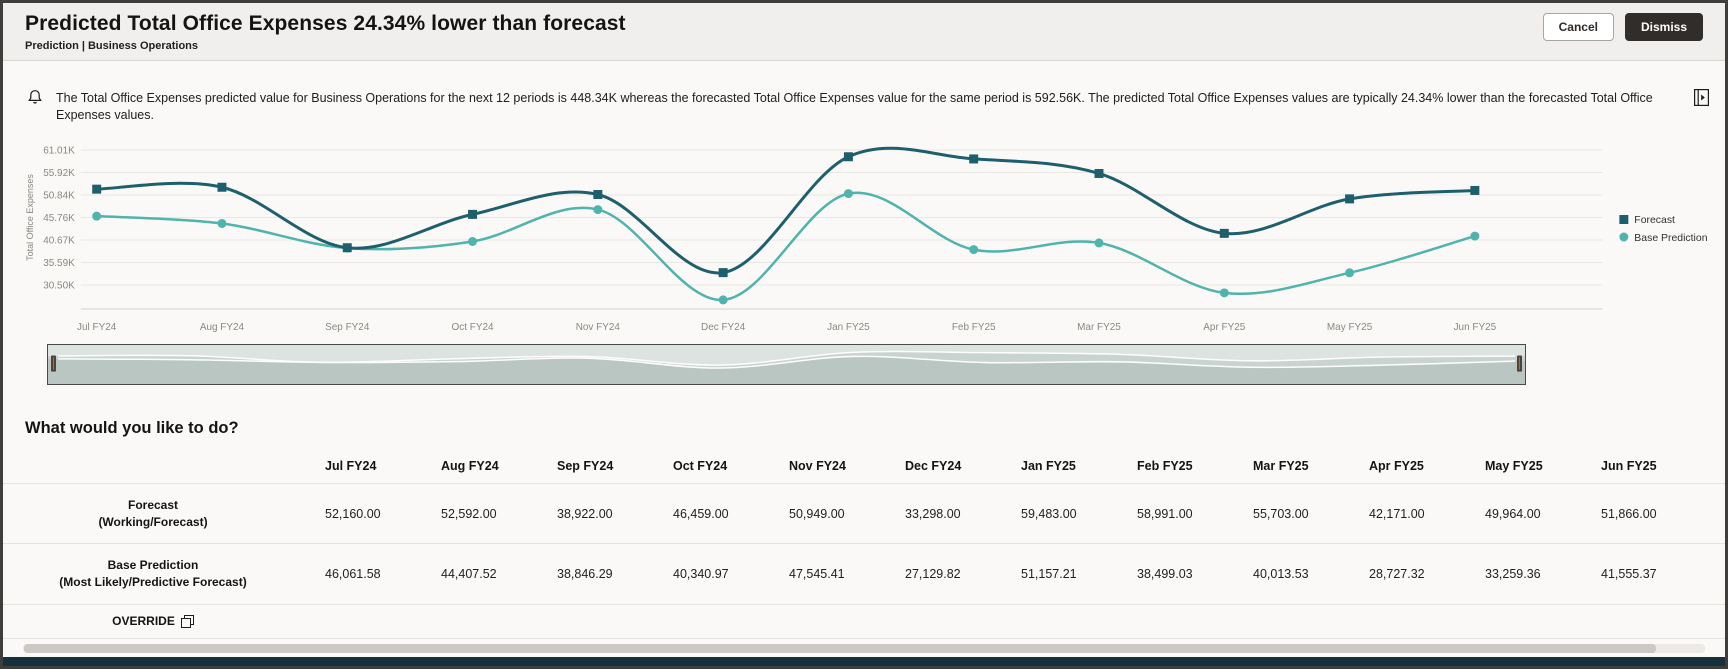  Describe the element at coordinates (1622, 27) in the screenshot. I see `header-actions: Cancel Dismiss` at that location.